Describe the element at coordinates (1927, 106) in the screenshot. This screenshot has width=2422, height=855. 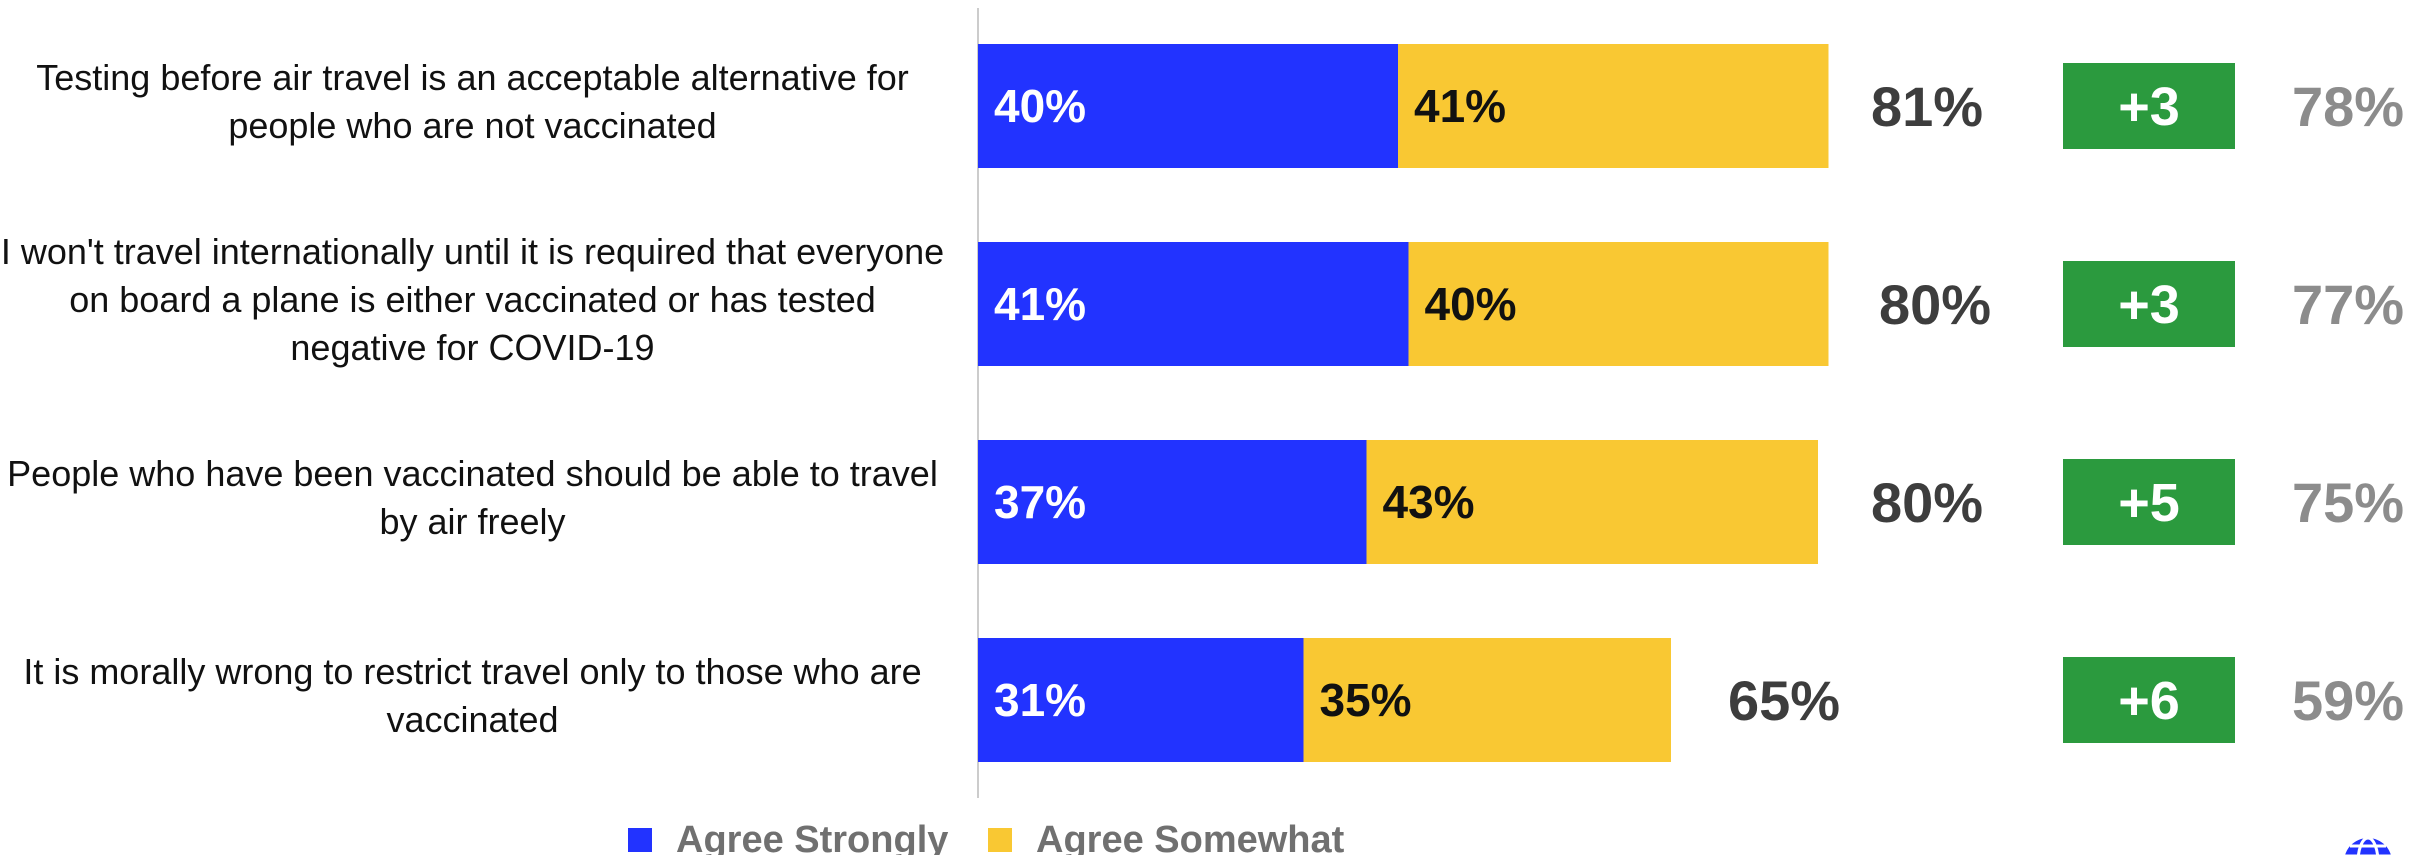
I see `total-value-label: 81%` at that location.